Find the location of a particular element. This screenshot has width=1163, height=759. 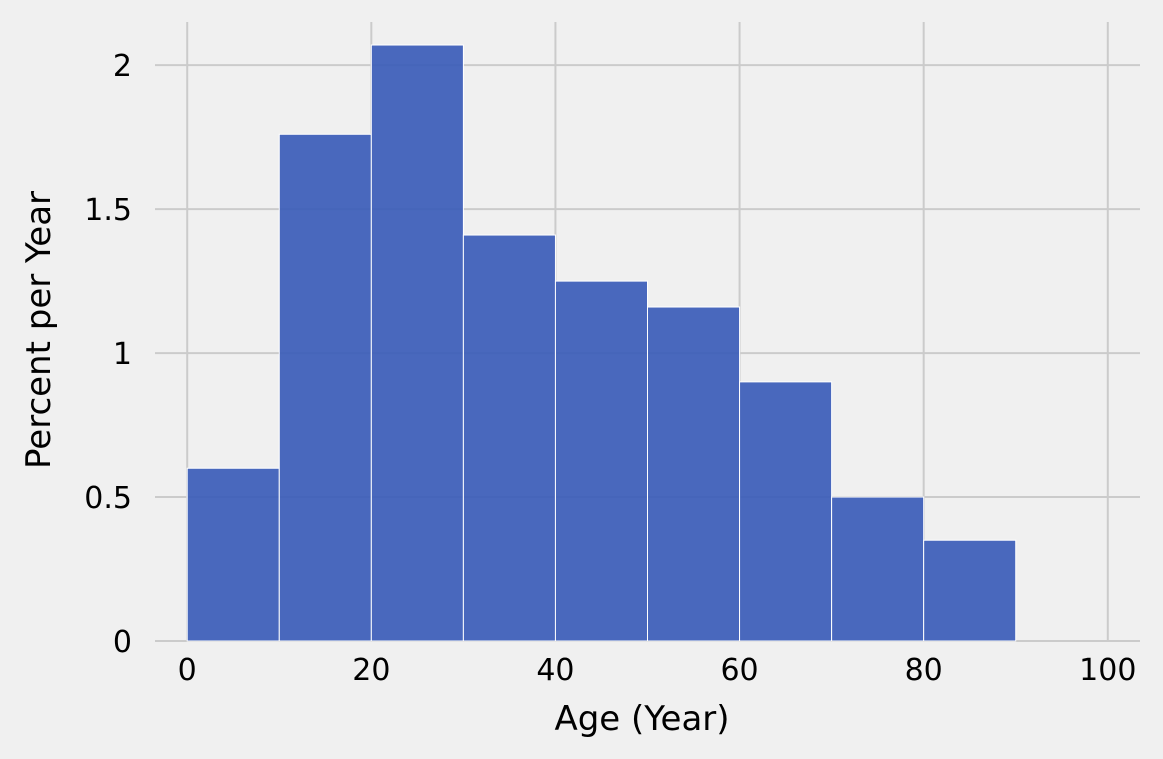

y-axis-label: Percent per Year is located at coordinates (39, 330).